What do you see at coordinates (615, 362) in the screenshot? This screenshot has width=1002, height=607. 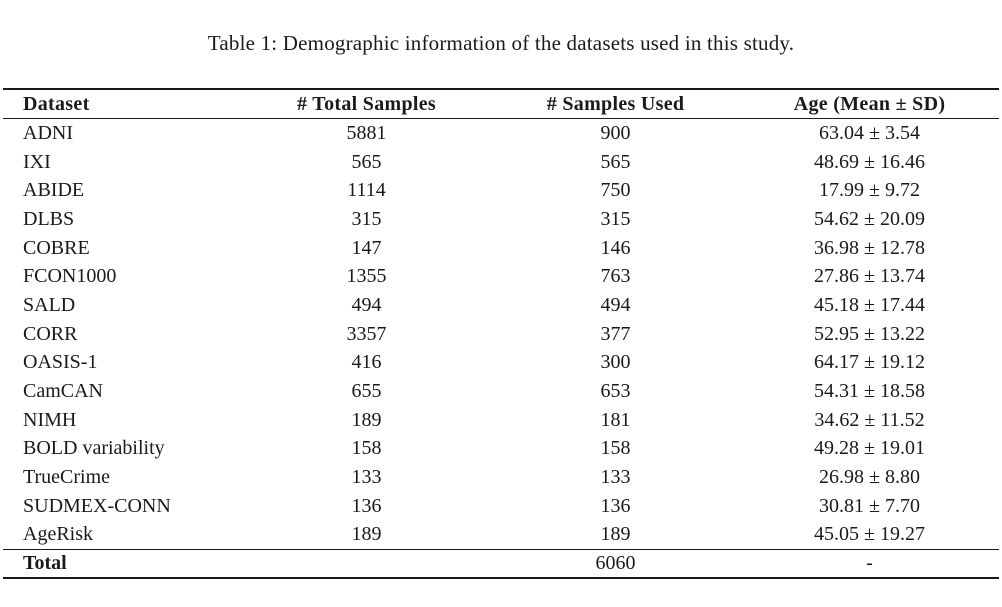 I see `cell-samples-used: 300` at bounding box center [615, 362].